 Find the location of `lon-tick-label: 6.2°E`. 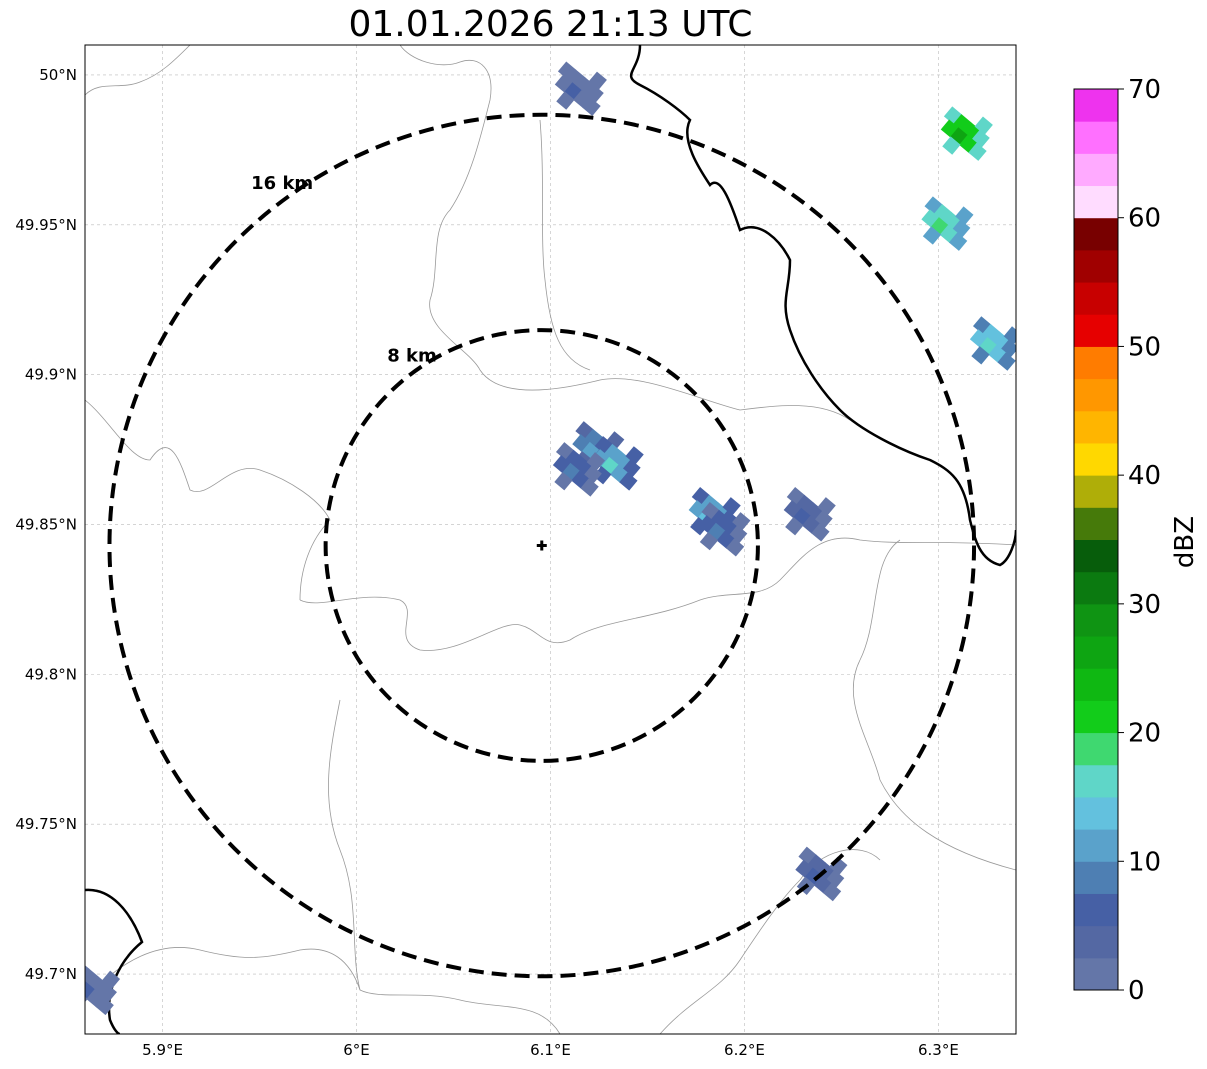

lon-tick-label: 6.2°E is located at coordinates (744, 1050).